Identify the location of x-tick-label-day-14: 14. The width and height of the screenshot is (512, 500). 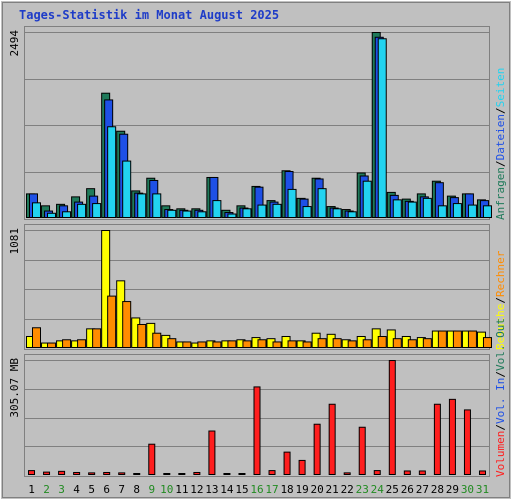
(227, 489).